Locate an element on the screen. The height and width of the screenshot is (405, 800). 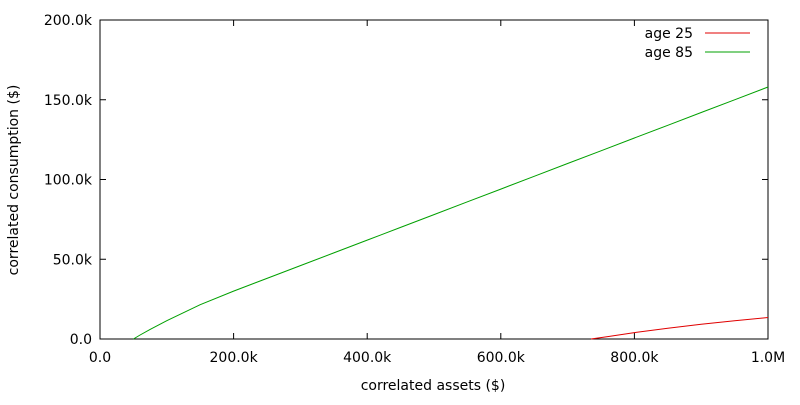
legend: age 25 age 85 is located at coordinates (697, 43).